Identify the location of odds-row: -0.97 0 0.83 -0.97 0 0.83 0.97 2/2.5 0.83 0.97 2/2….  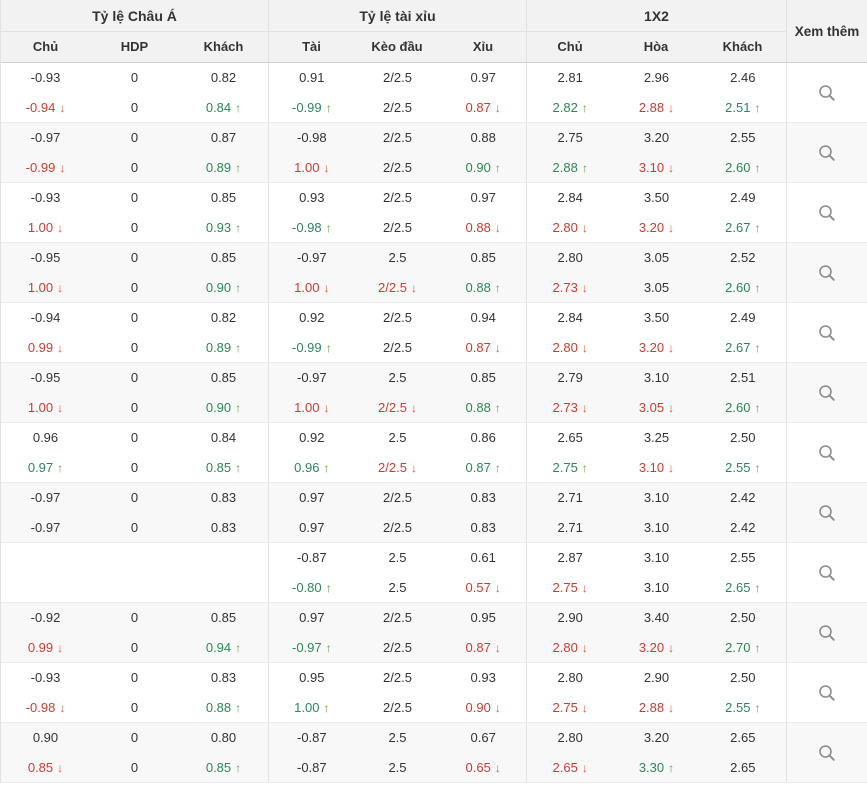
(434, 513).